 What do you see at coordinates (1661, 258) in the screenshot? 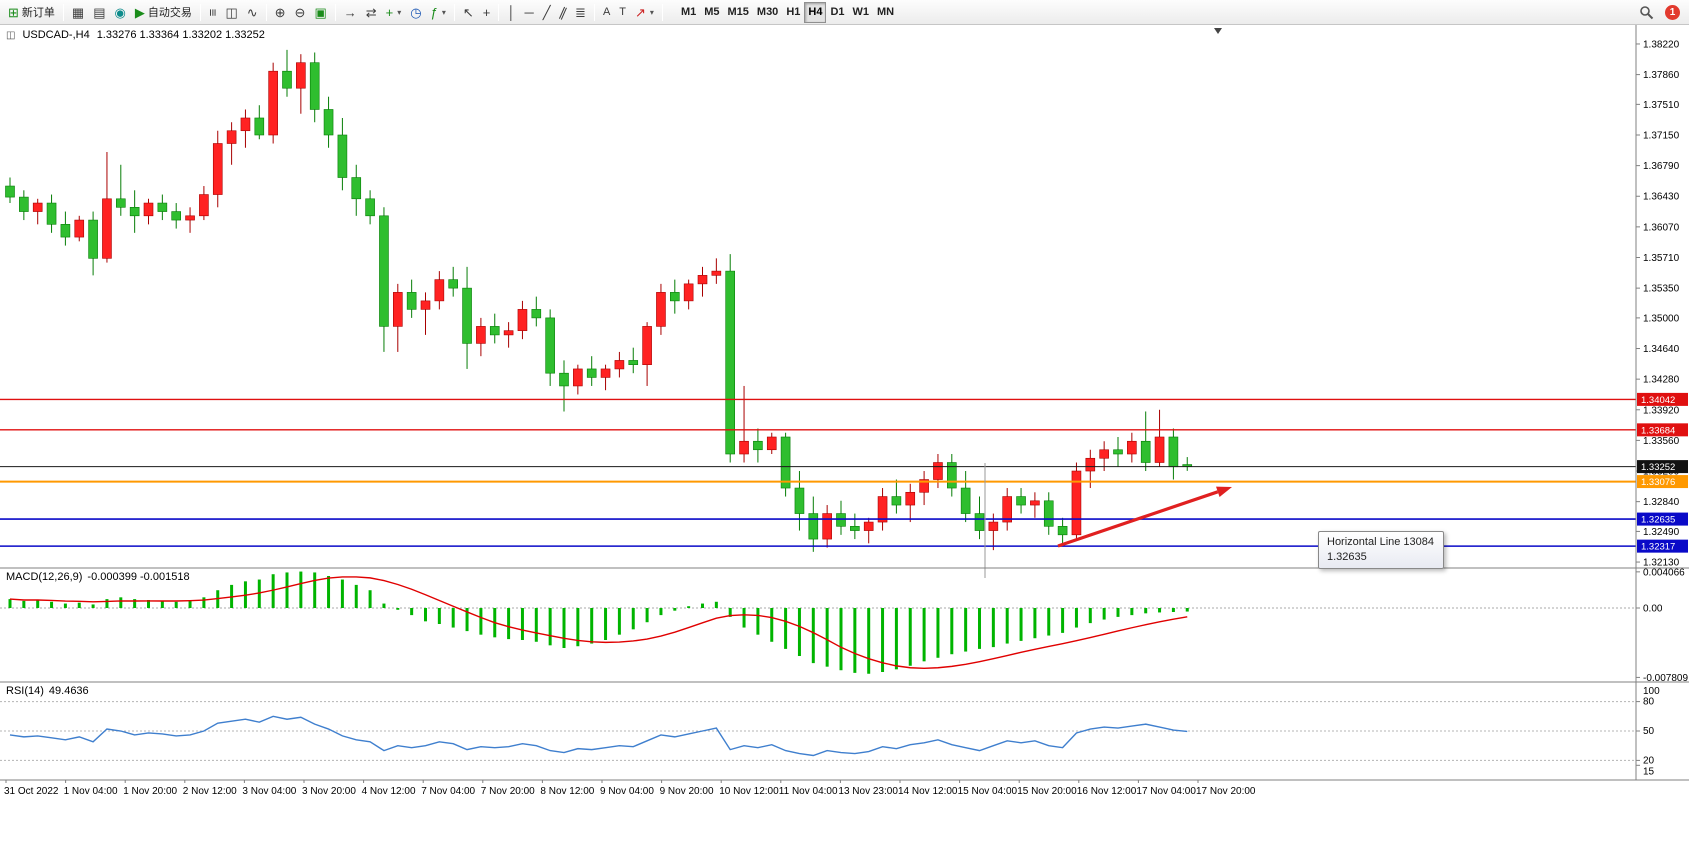
I see `svg-text: 1.35710` at bounding box center [1661, 258].